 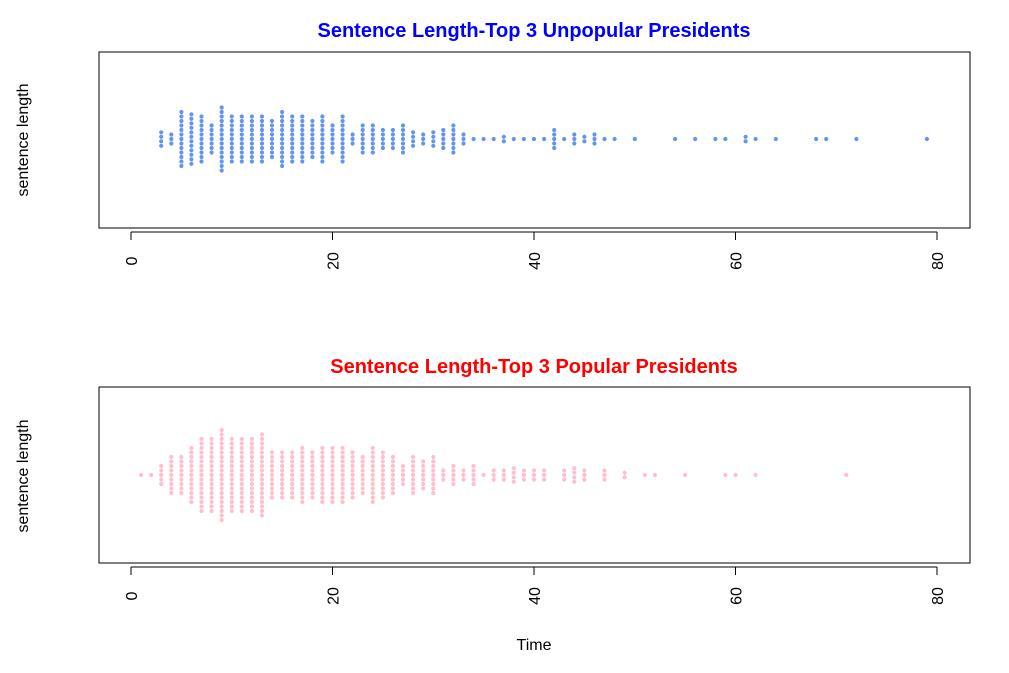 I want to click on points-unpopular, so click(x=544, y=139).